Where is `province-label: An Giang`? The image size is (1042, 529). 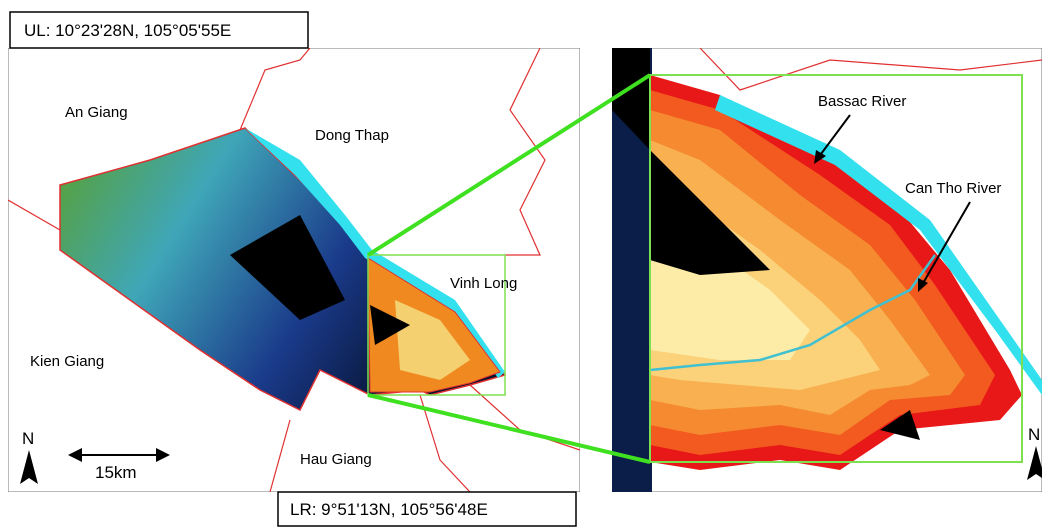 province-label: An Giang is located at coordinates (96, 112).